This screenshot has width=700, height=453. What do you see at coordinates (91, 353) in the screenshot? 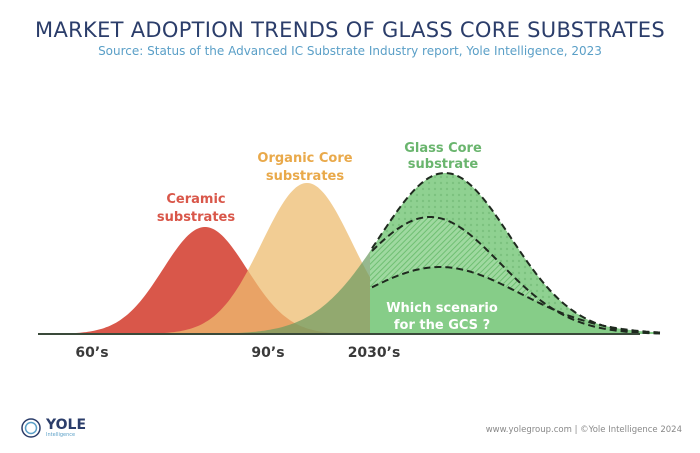
I see `axis-label-60s: 60’s` at bounding box center [91, 353].